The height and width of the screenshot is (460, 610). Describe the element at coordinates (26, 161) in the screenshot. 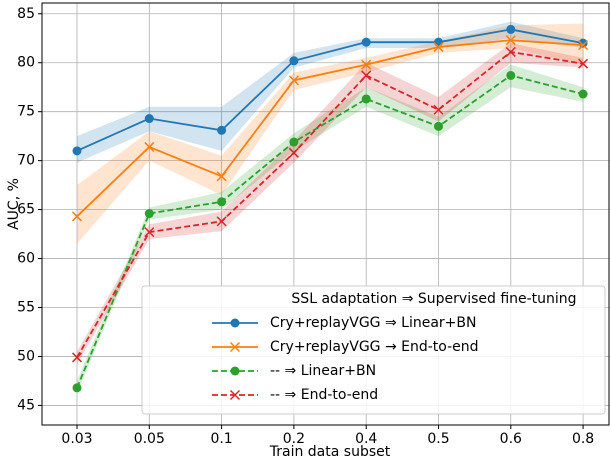

I see `y-tick-label: 70` at that location.